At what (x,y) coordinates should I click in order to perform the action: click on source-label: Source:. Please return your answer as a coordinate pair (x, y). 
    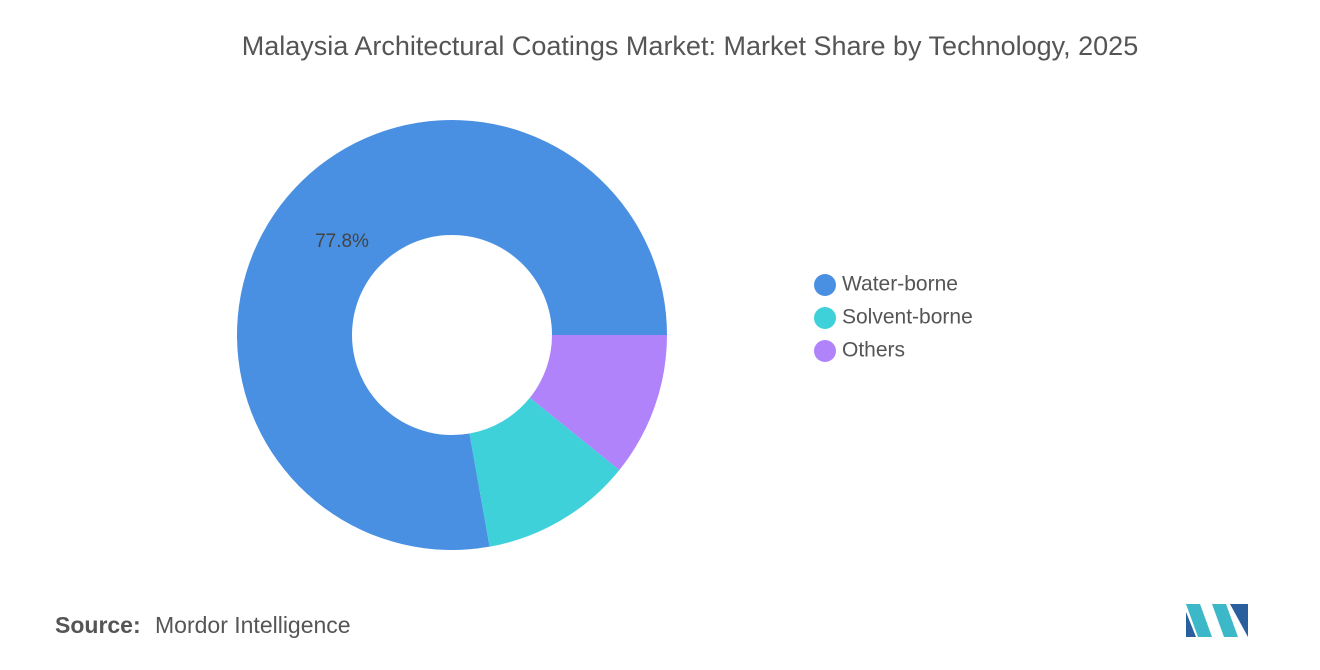
    Looking at the image, I should click on (98, 625).